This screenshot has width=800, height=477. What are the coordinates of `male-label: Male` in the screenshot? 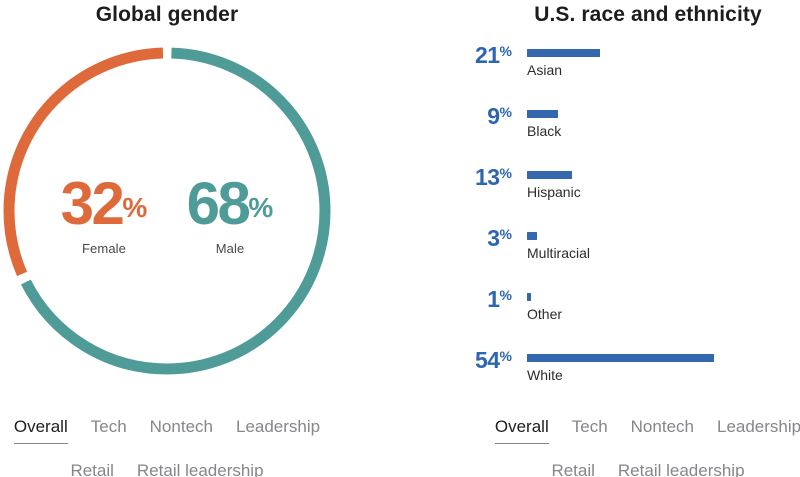 It's located at (230, 248).